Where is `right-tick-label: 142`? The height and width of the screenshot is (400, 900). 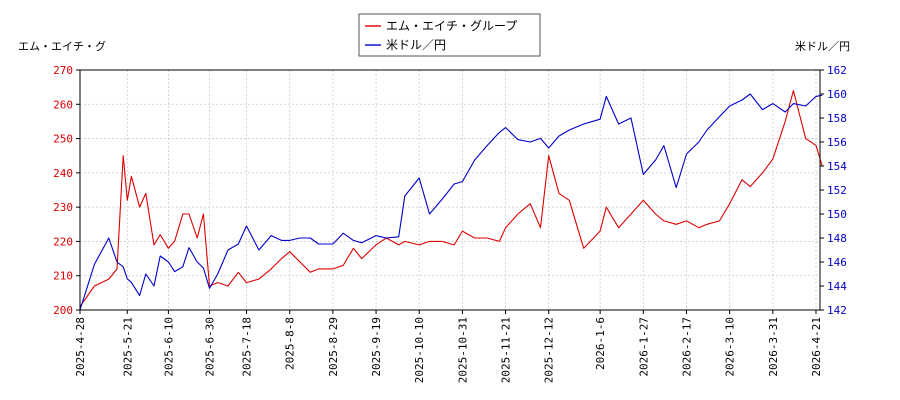 right-tick-label: 142 is located at coordinates (837, 310).